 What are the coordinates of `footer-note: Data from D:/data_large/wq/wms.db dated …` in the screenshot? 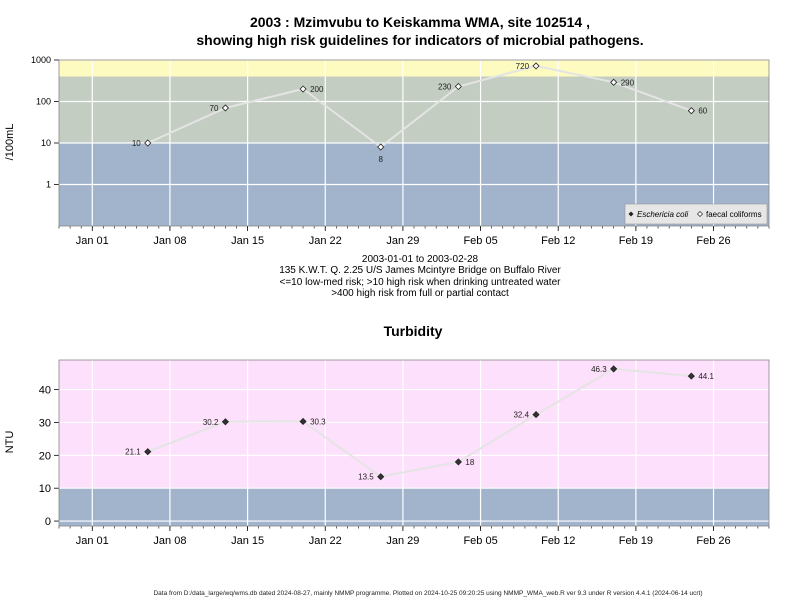 It's located at (427, 593).